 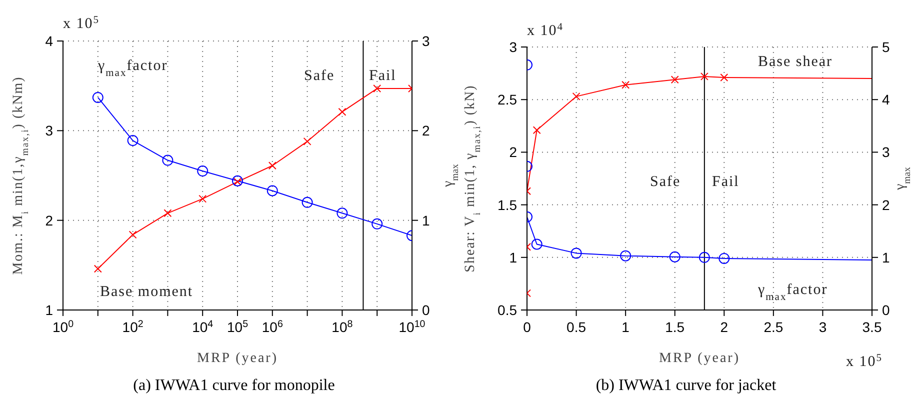 I want to click on x-tick-label: 10$^{0}$, so click(x=63, y=326).